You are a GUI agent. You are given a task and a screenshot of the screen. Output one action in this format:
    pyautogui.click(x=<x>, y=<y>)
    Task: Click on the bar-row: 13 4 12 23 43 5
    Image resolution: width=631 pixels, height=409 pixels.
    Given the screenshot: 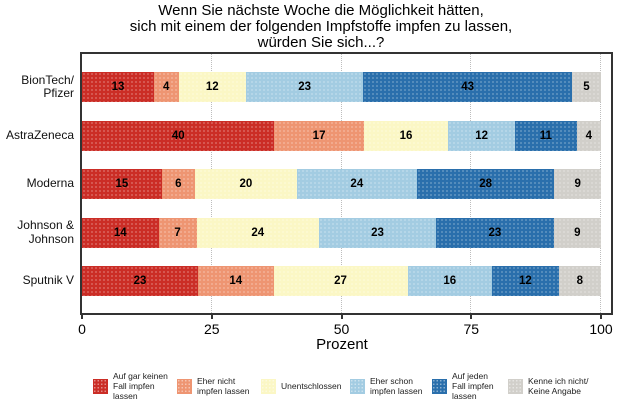 What is the action you would take?
    pyautogui.click(x=342, y=87)
    